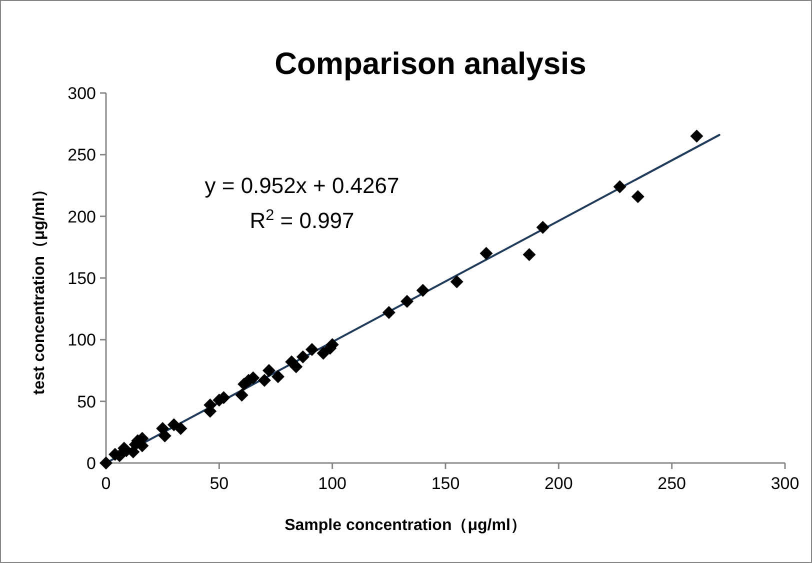 This screenshot has height=563, width=812. Describe the element at coordinates (219, 483) in the screenshot. I see `x-tick-label: 50` at that location.